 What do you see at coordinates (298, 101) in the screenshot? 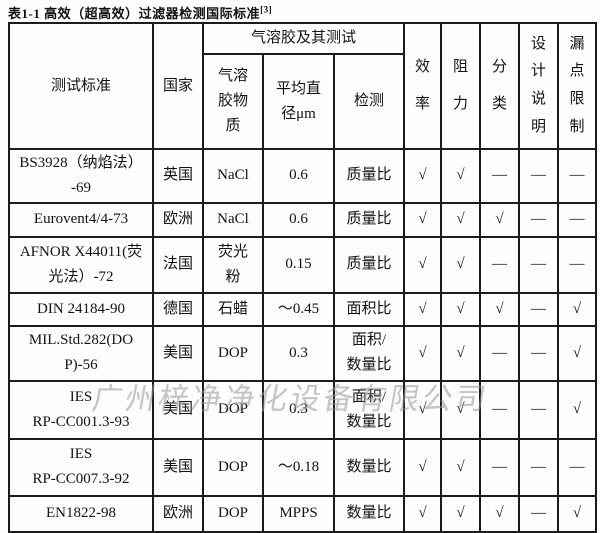
I see `header-mean-diameter: 平均直 径μm` at bounding box center [298, 101].